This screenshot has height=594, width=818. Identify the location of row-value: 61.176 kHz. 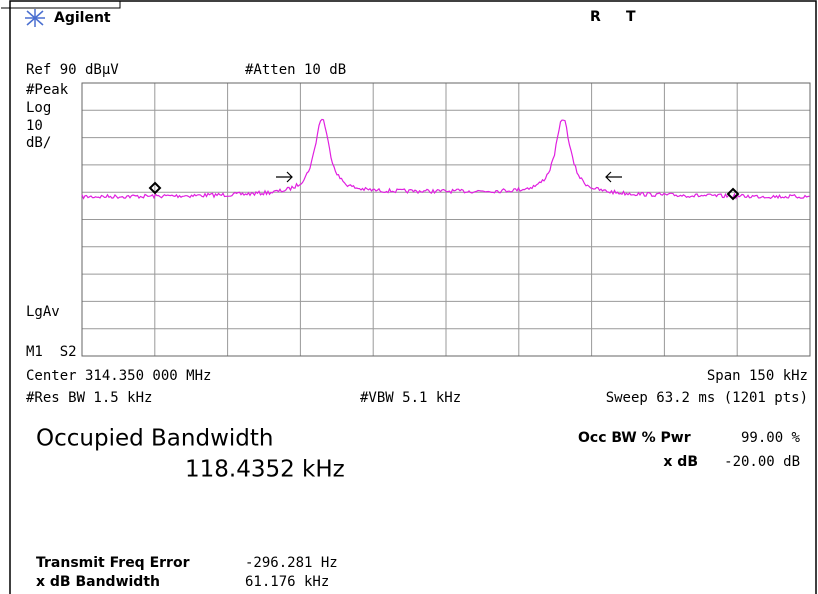
(287, 582).